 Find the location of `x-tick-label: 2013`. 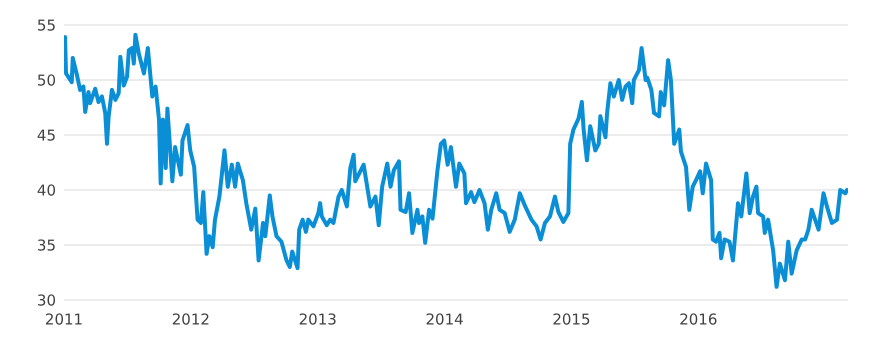

x-tick-label: 2013 is located at coordinates (317, 319).